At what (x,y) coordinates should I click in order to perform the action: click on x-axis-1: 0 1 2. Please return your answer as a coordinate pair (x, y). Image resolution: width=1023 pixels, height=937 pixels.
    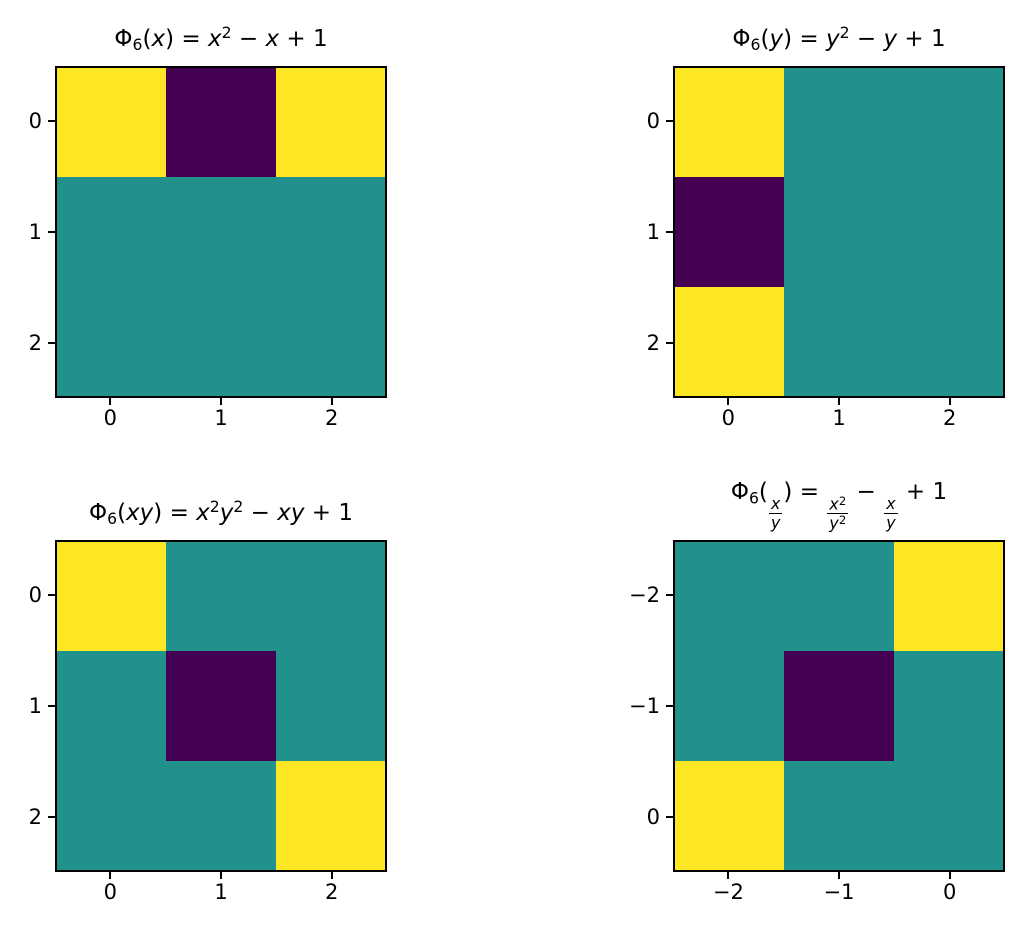
    Looking at the image, I should click on (221, 418).